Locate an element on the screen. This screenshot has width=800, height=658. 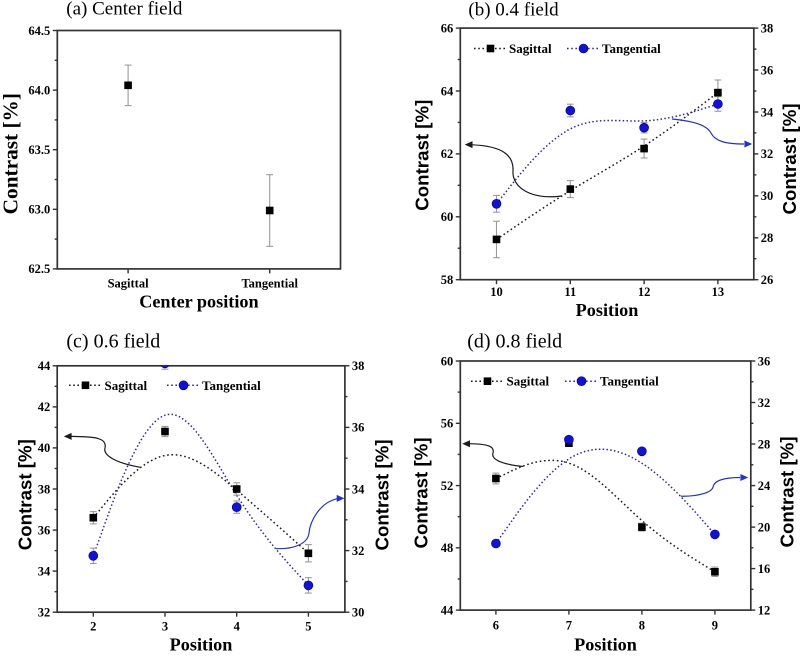
svg-text: 5 is located at coordinates (308, 626).